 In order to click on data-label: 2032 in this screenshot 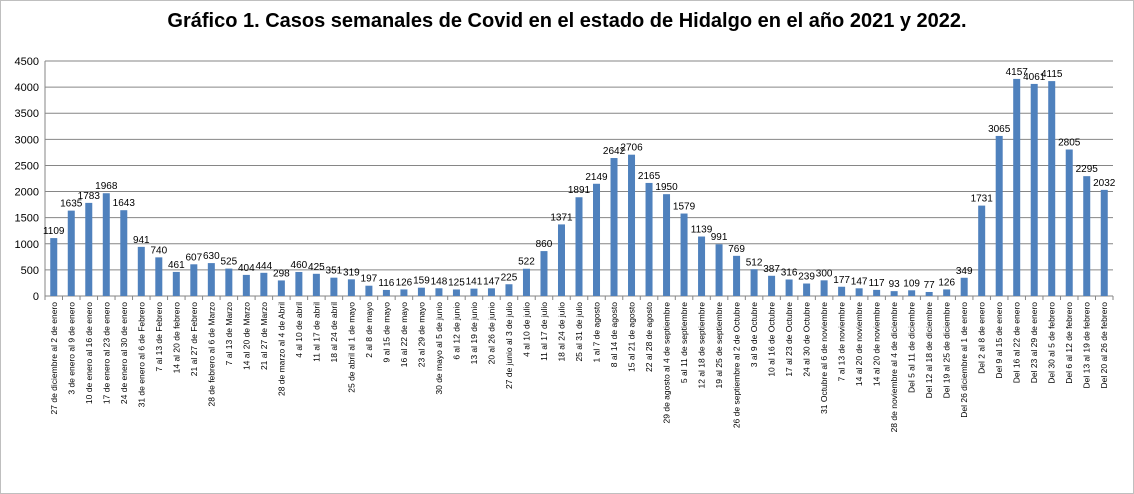, I will do `click(1104, 183)`.